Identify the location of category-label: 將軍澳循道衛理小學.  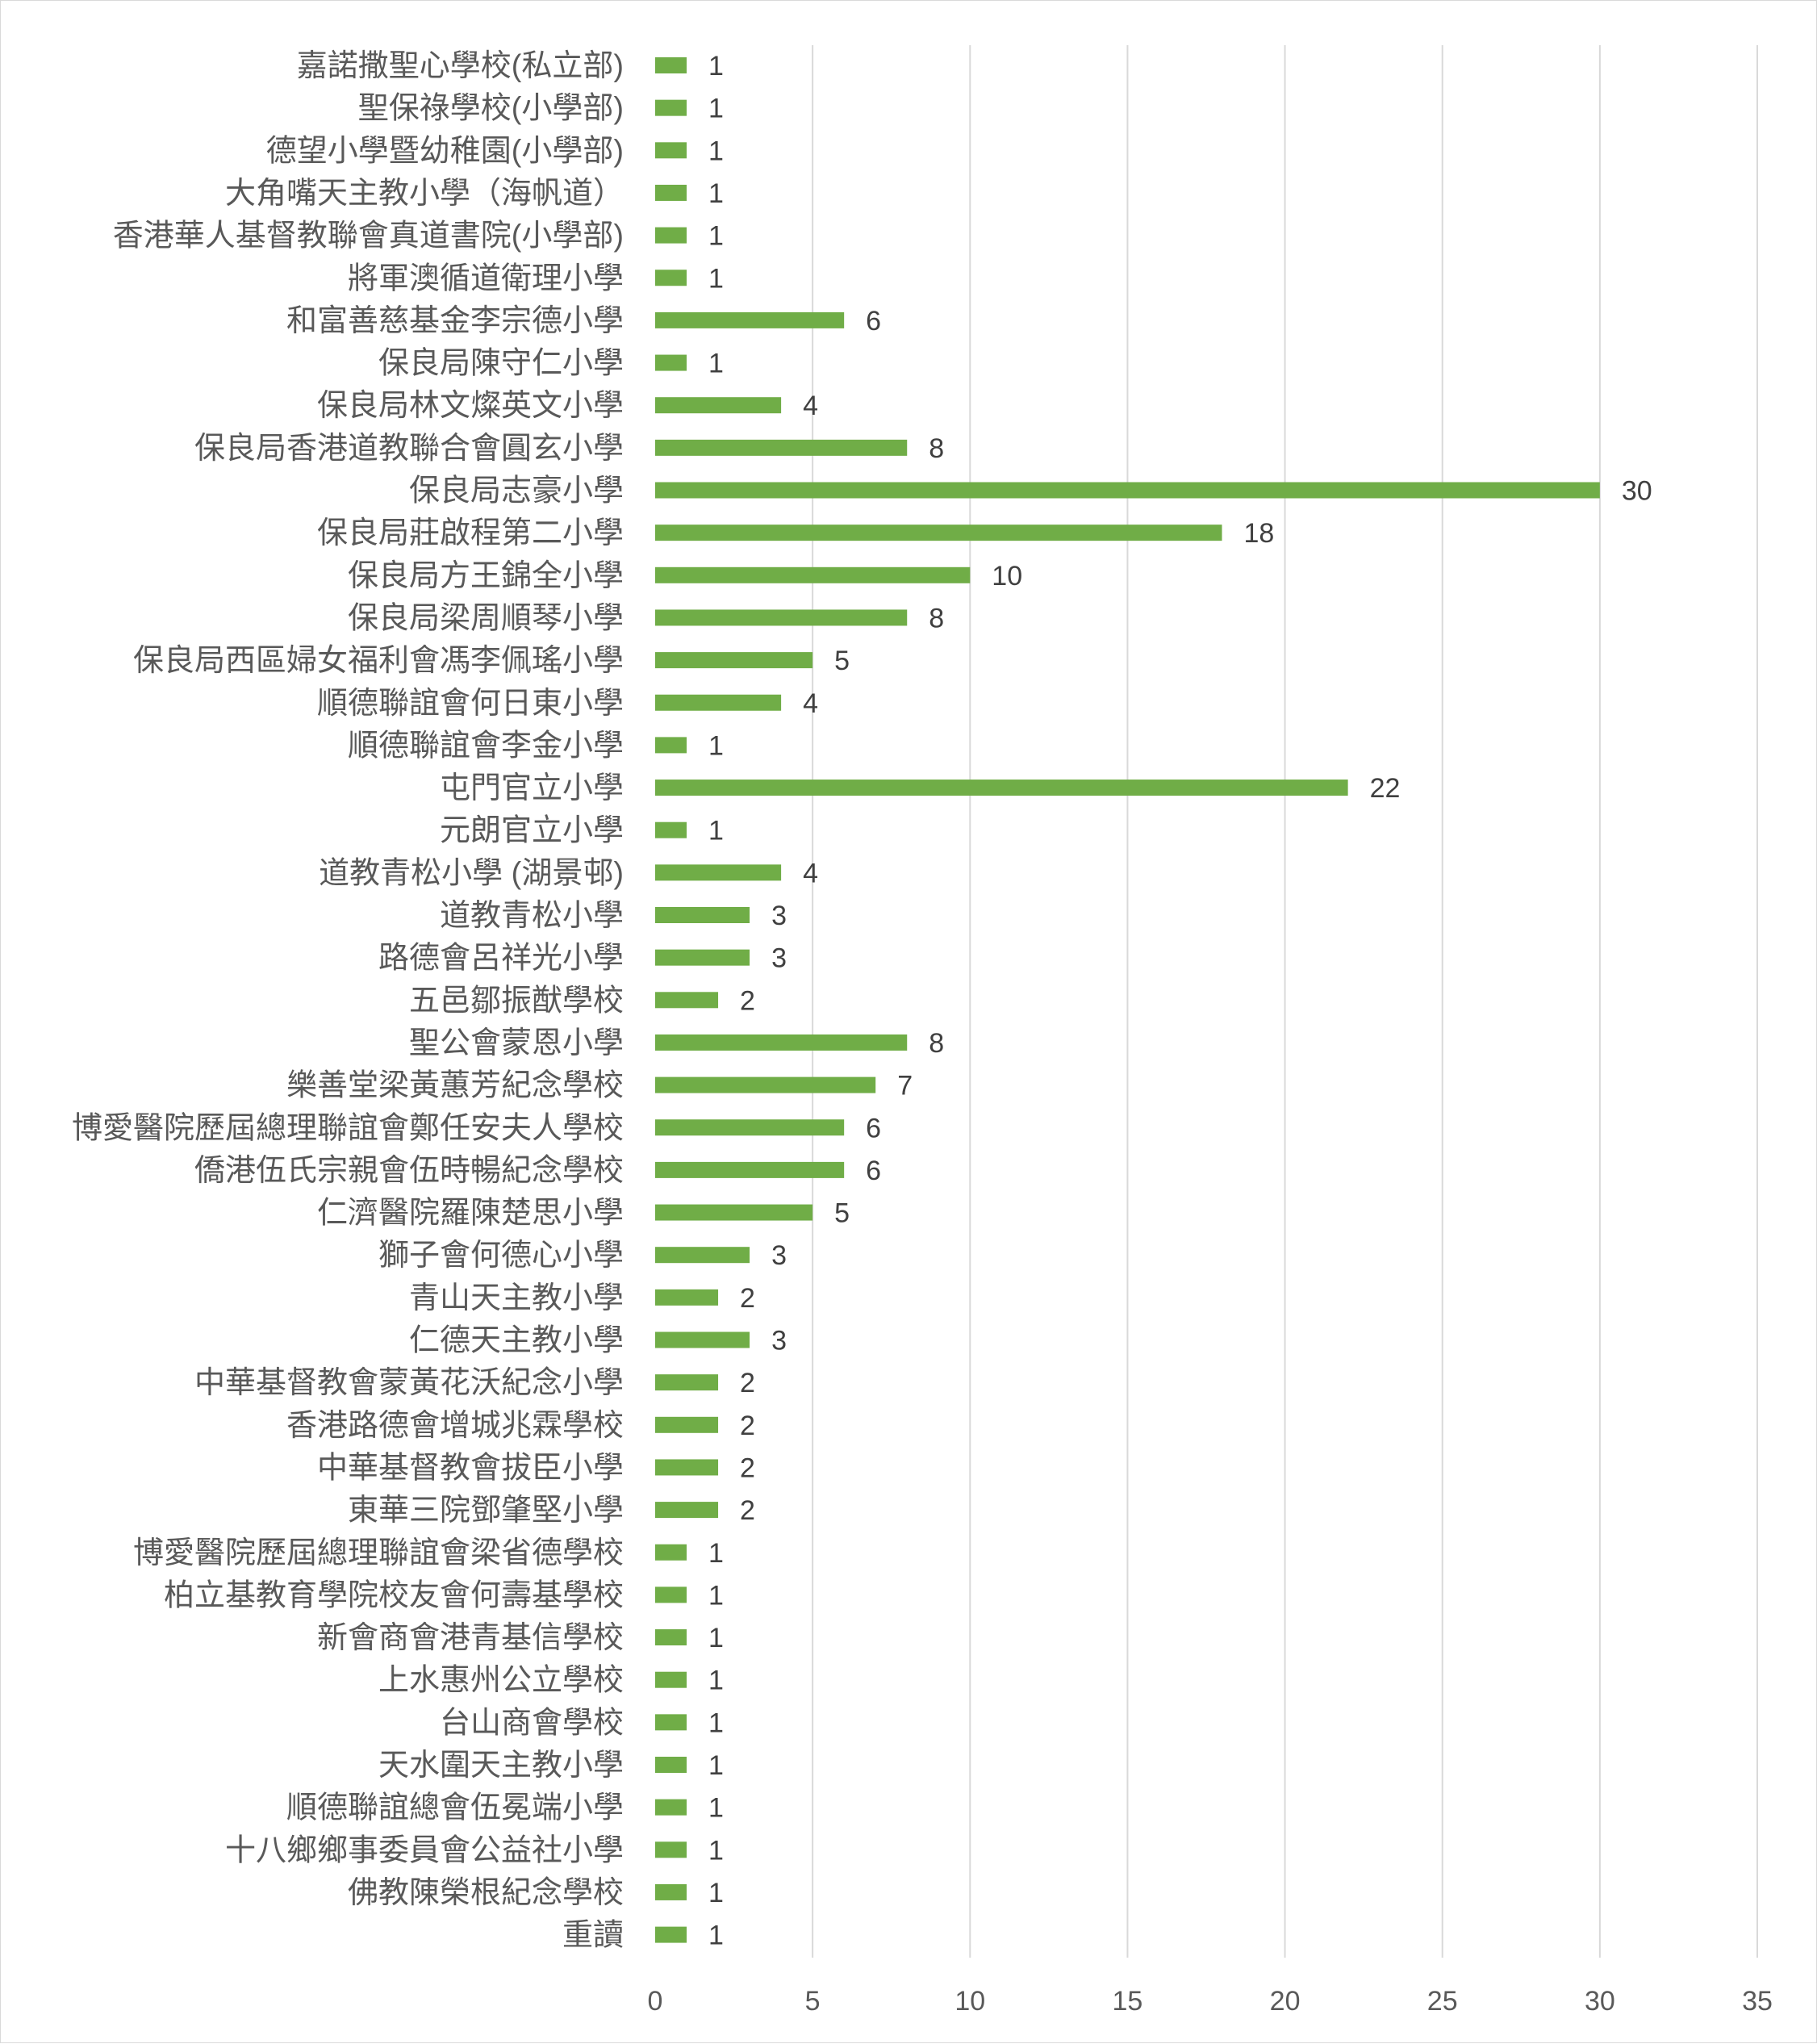
(486, 278).